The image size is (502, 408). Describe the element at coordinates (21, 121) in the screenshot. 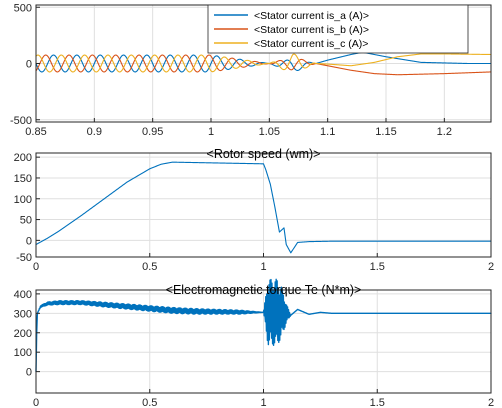

I see `y-tick-label: -500` at that location.